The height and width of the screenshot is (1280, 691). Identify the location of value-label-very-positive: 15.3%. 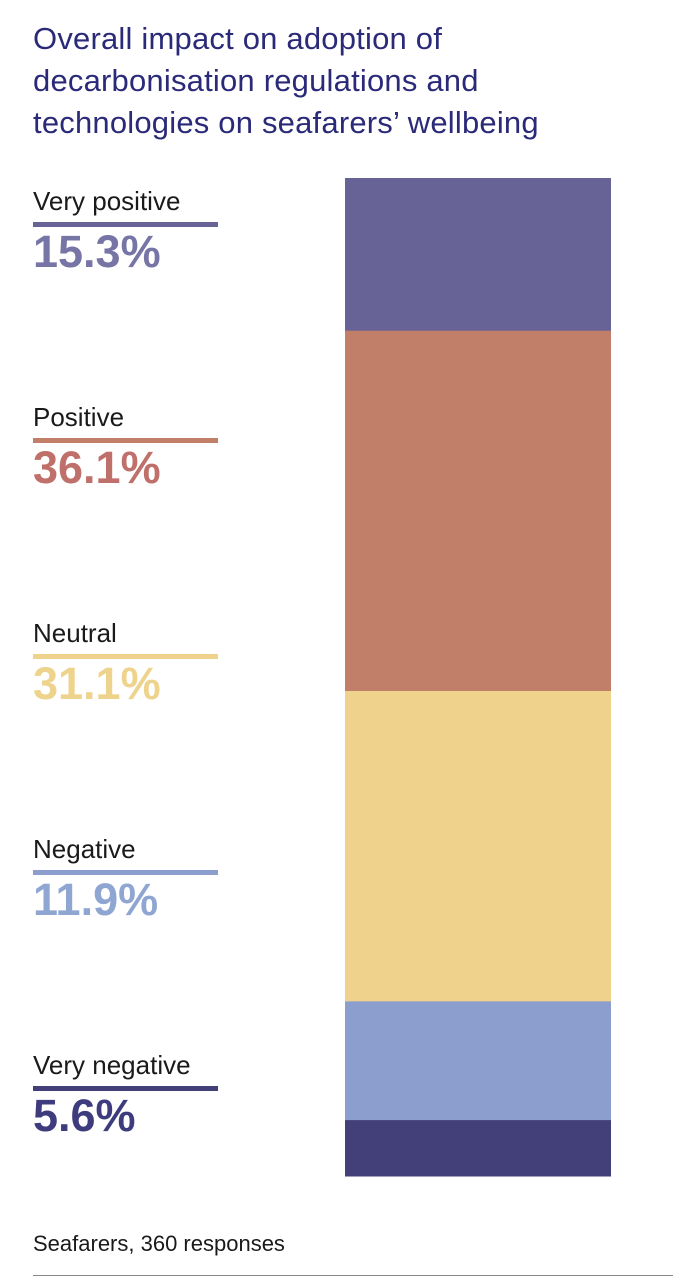
(97, 251).